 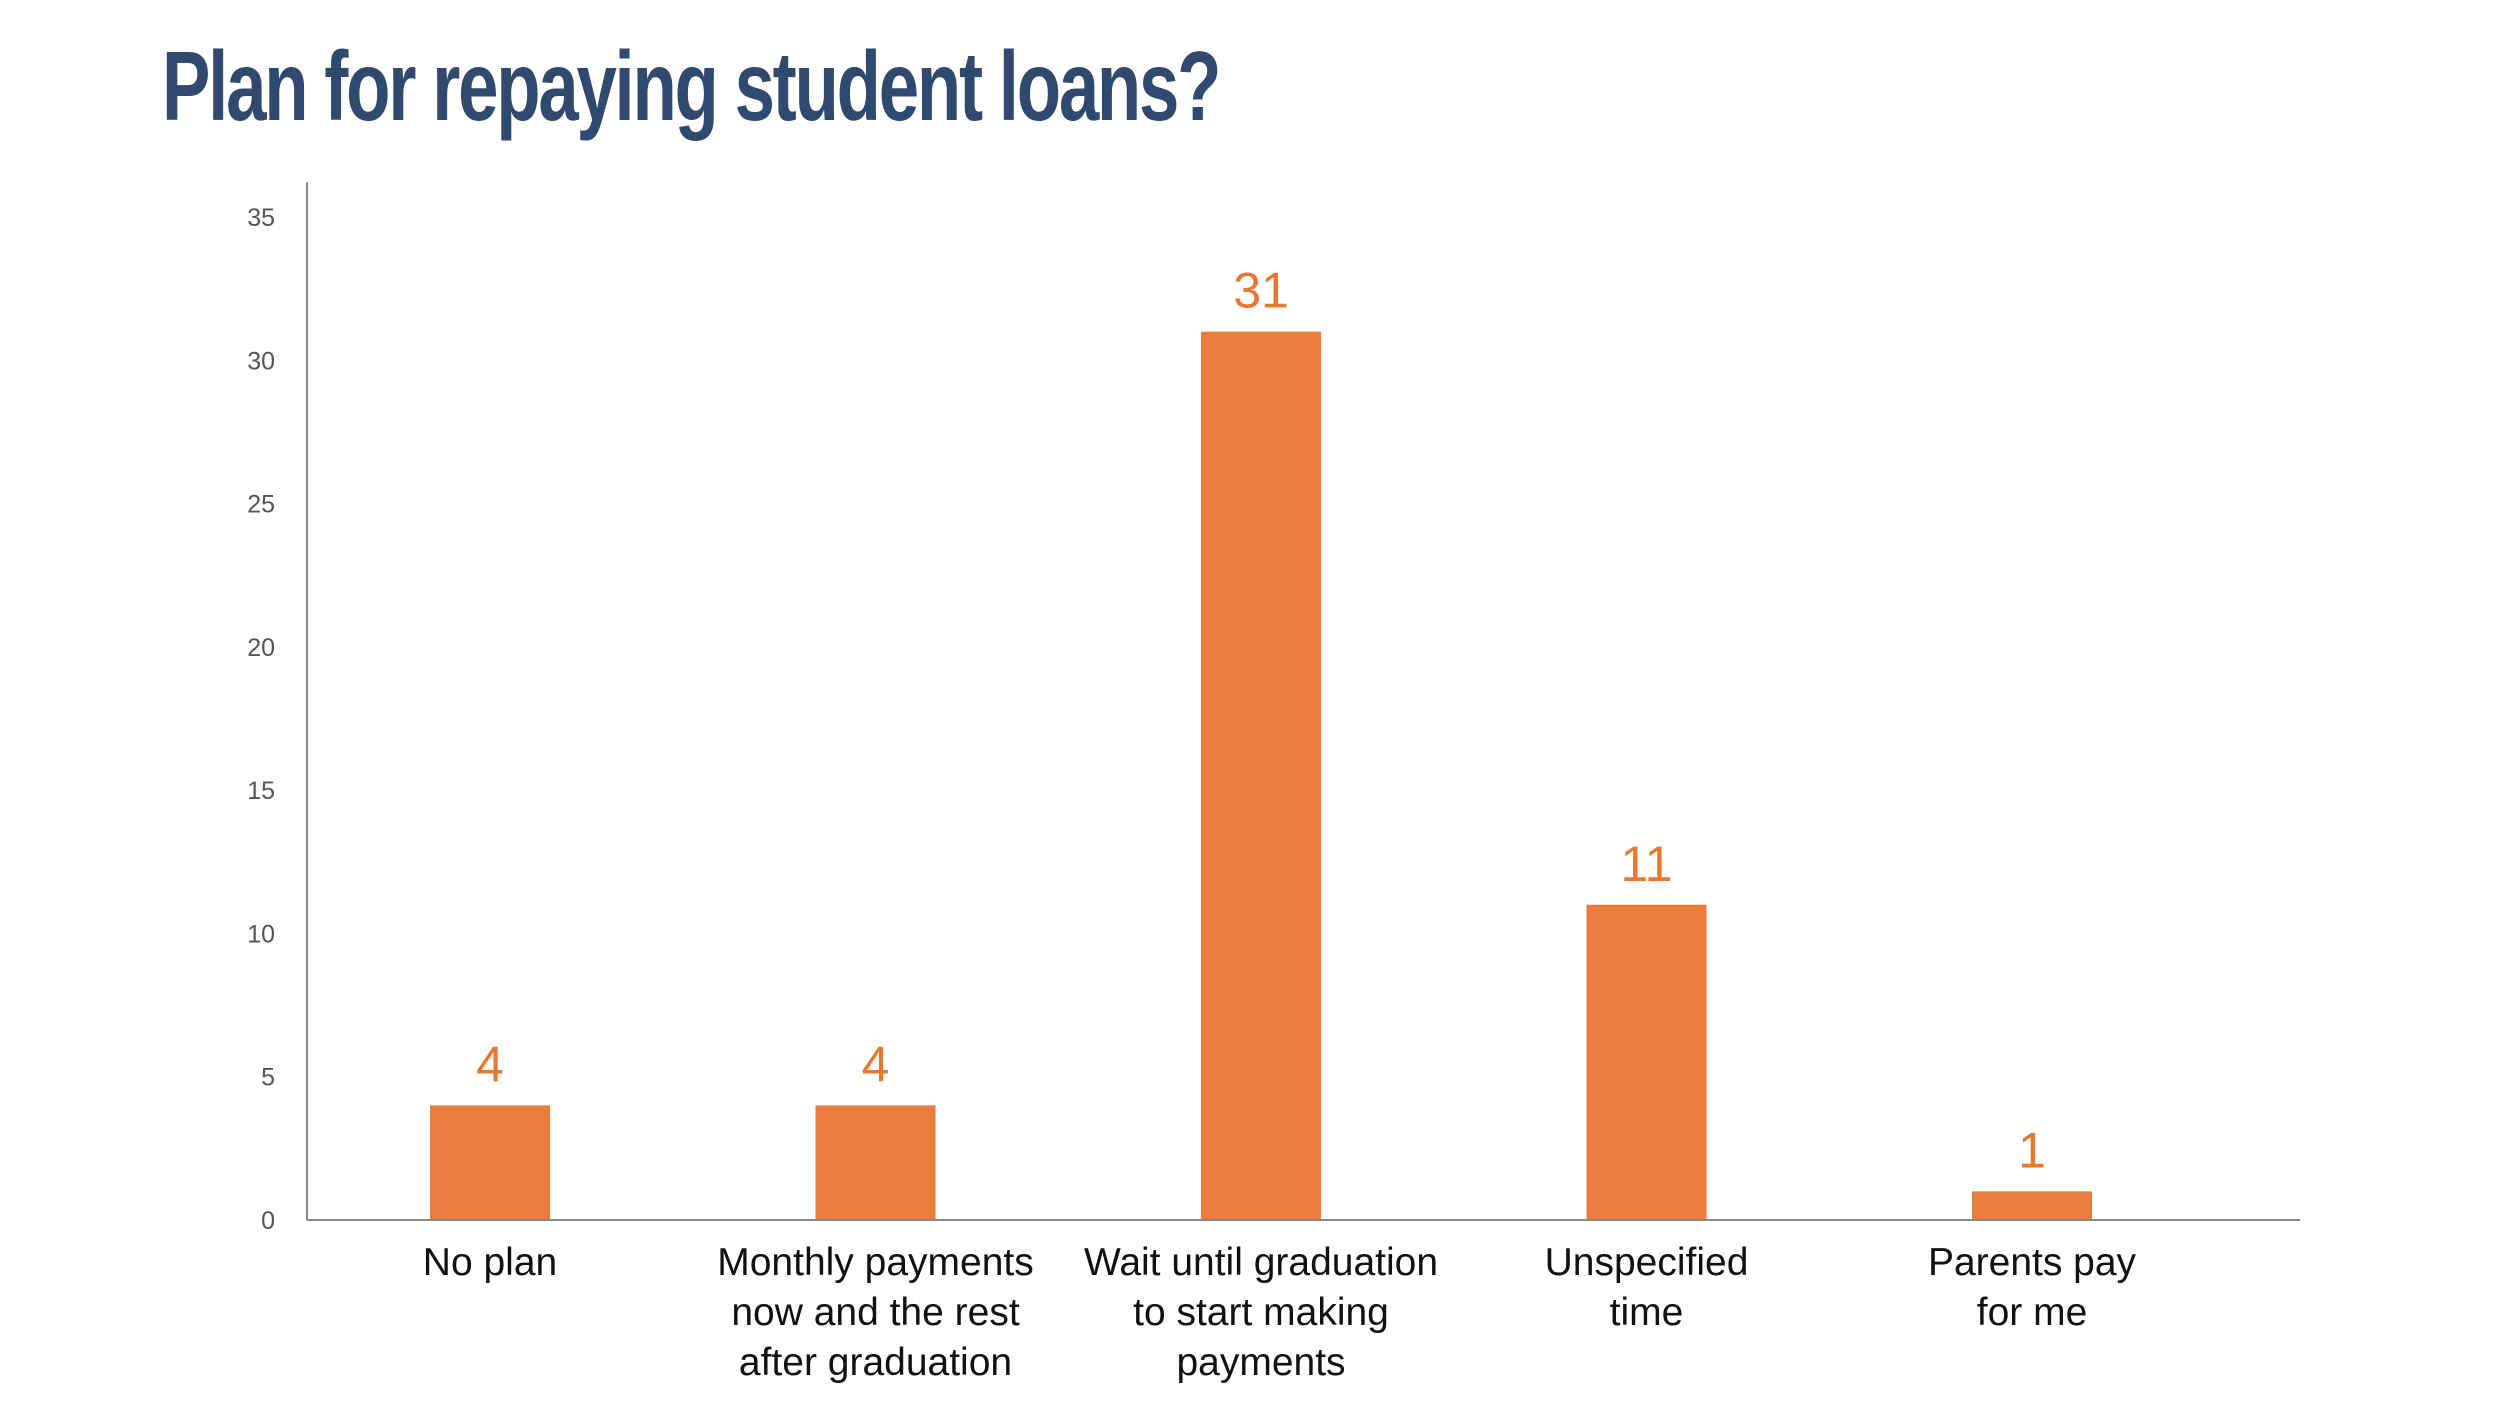 What do you see at coordinates (691, 86) in the screenshot?
I see `chart-title: Plan for repaying student loans?` at bounding box center [691, 86].